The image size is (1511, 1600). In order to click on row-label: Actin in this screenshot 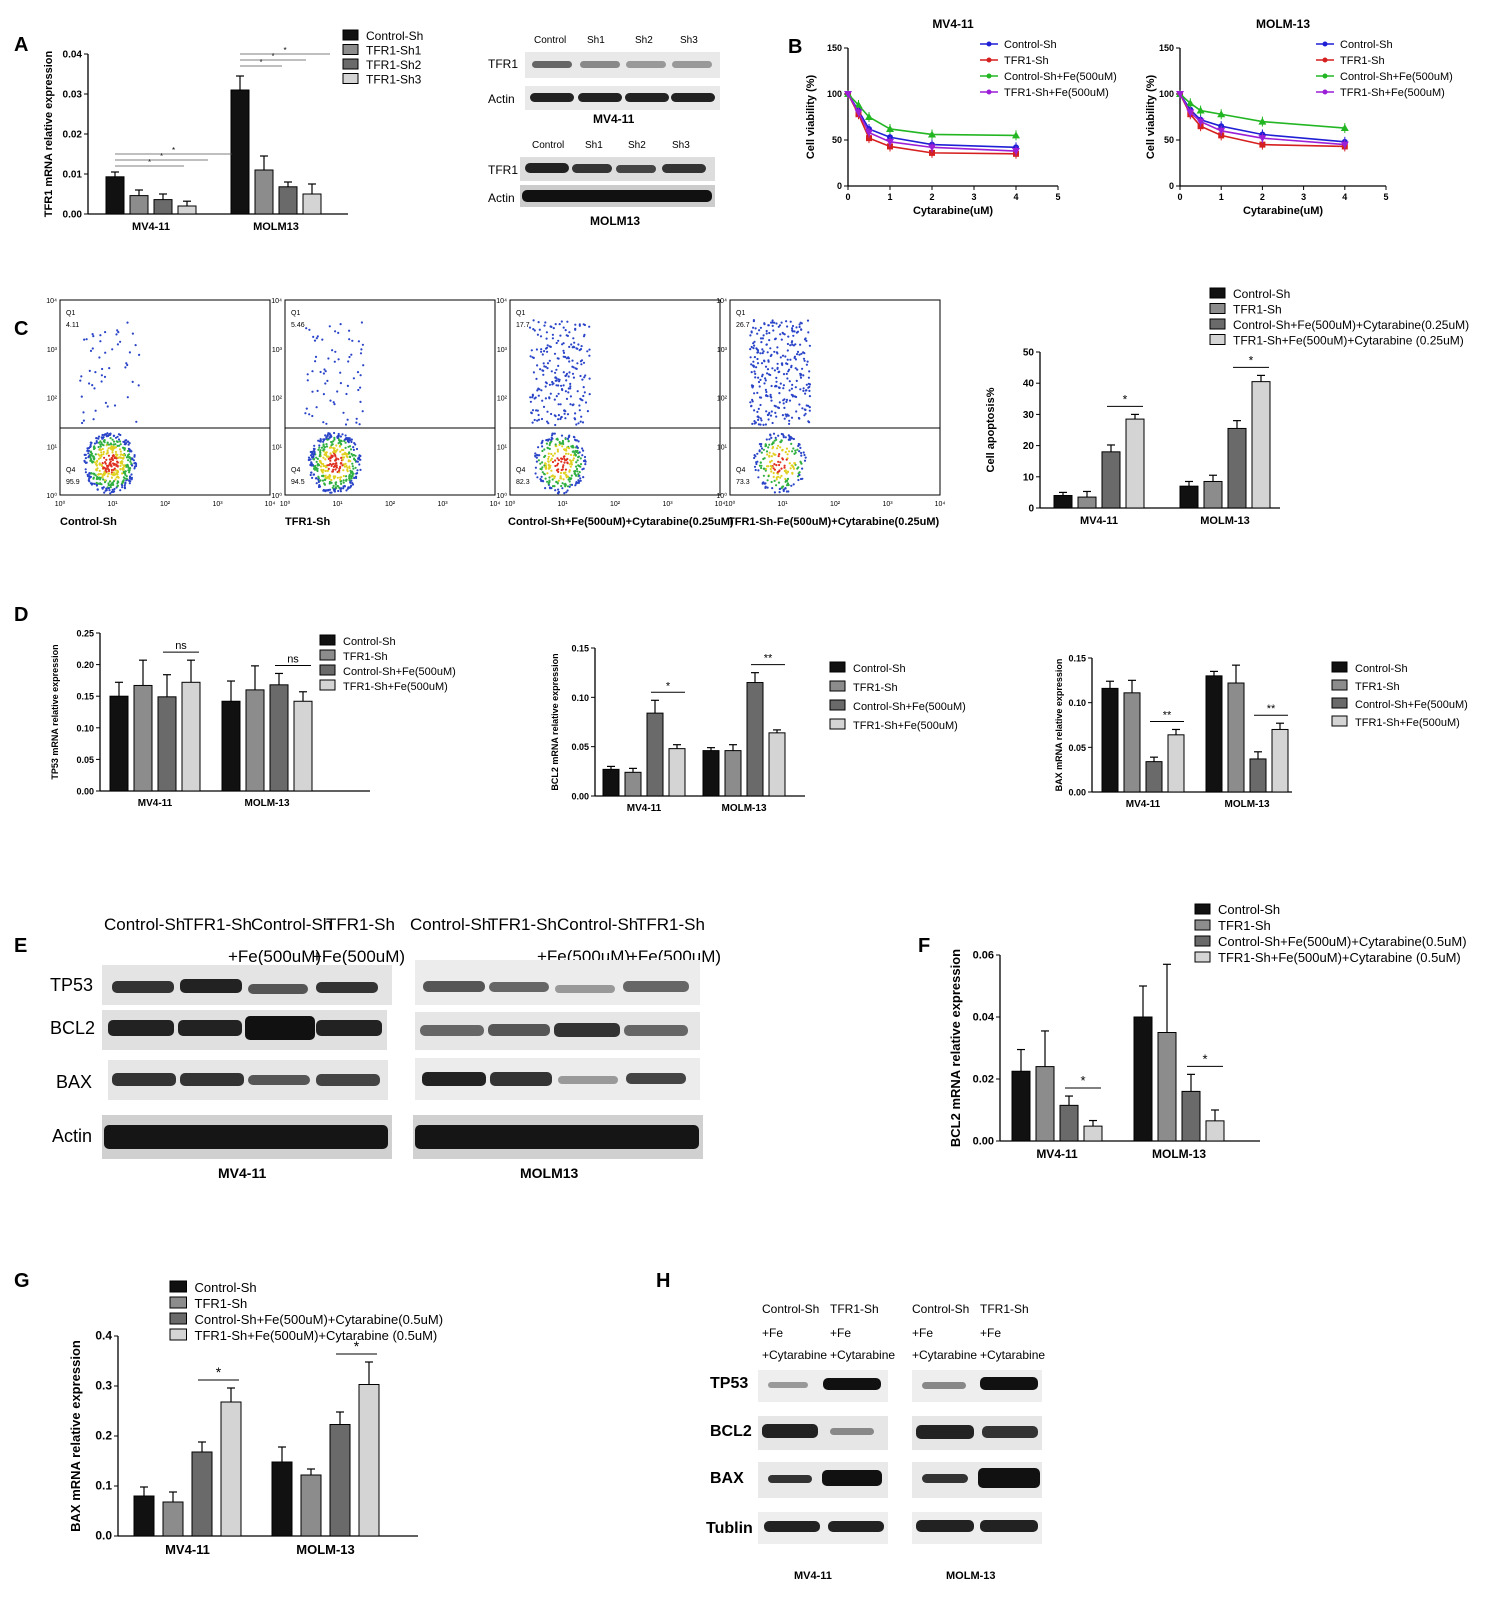, I will do `click(72, 1136)`.